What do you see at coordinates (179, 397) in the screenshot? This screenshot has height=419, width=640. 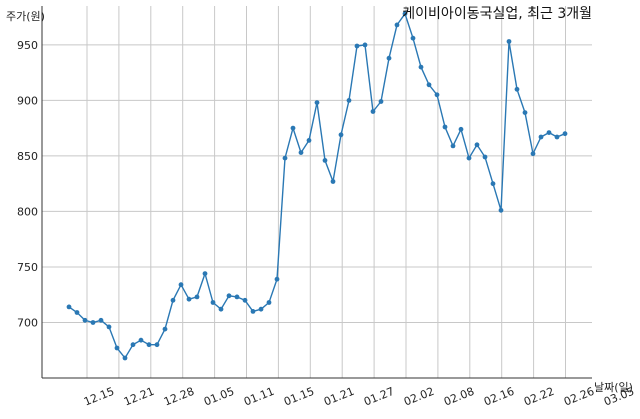 I see `x-tick-label: 12.28` at bounding box center [179, 397].